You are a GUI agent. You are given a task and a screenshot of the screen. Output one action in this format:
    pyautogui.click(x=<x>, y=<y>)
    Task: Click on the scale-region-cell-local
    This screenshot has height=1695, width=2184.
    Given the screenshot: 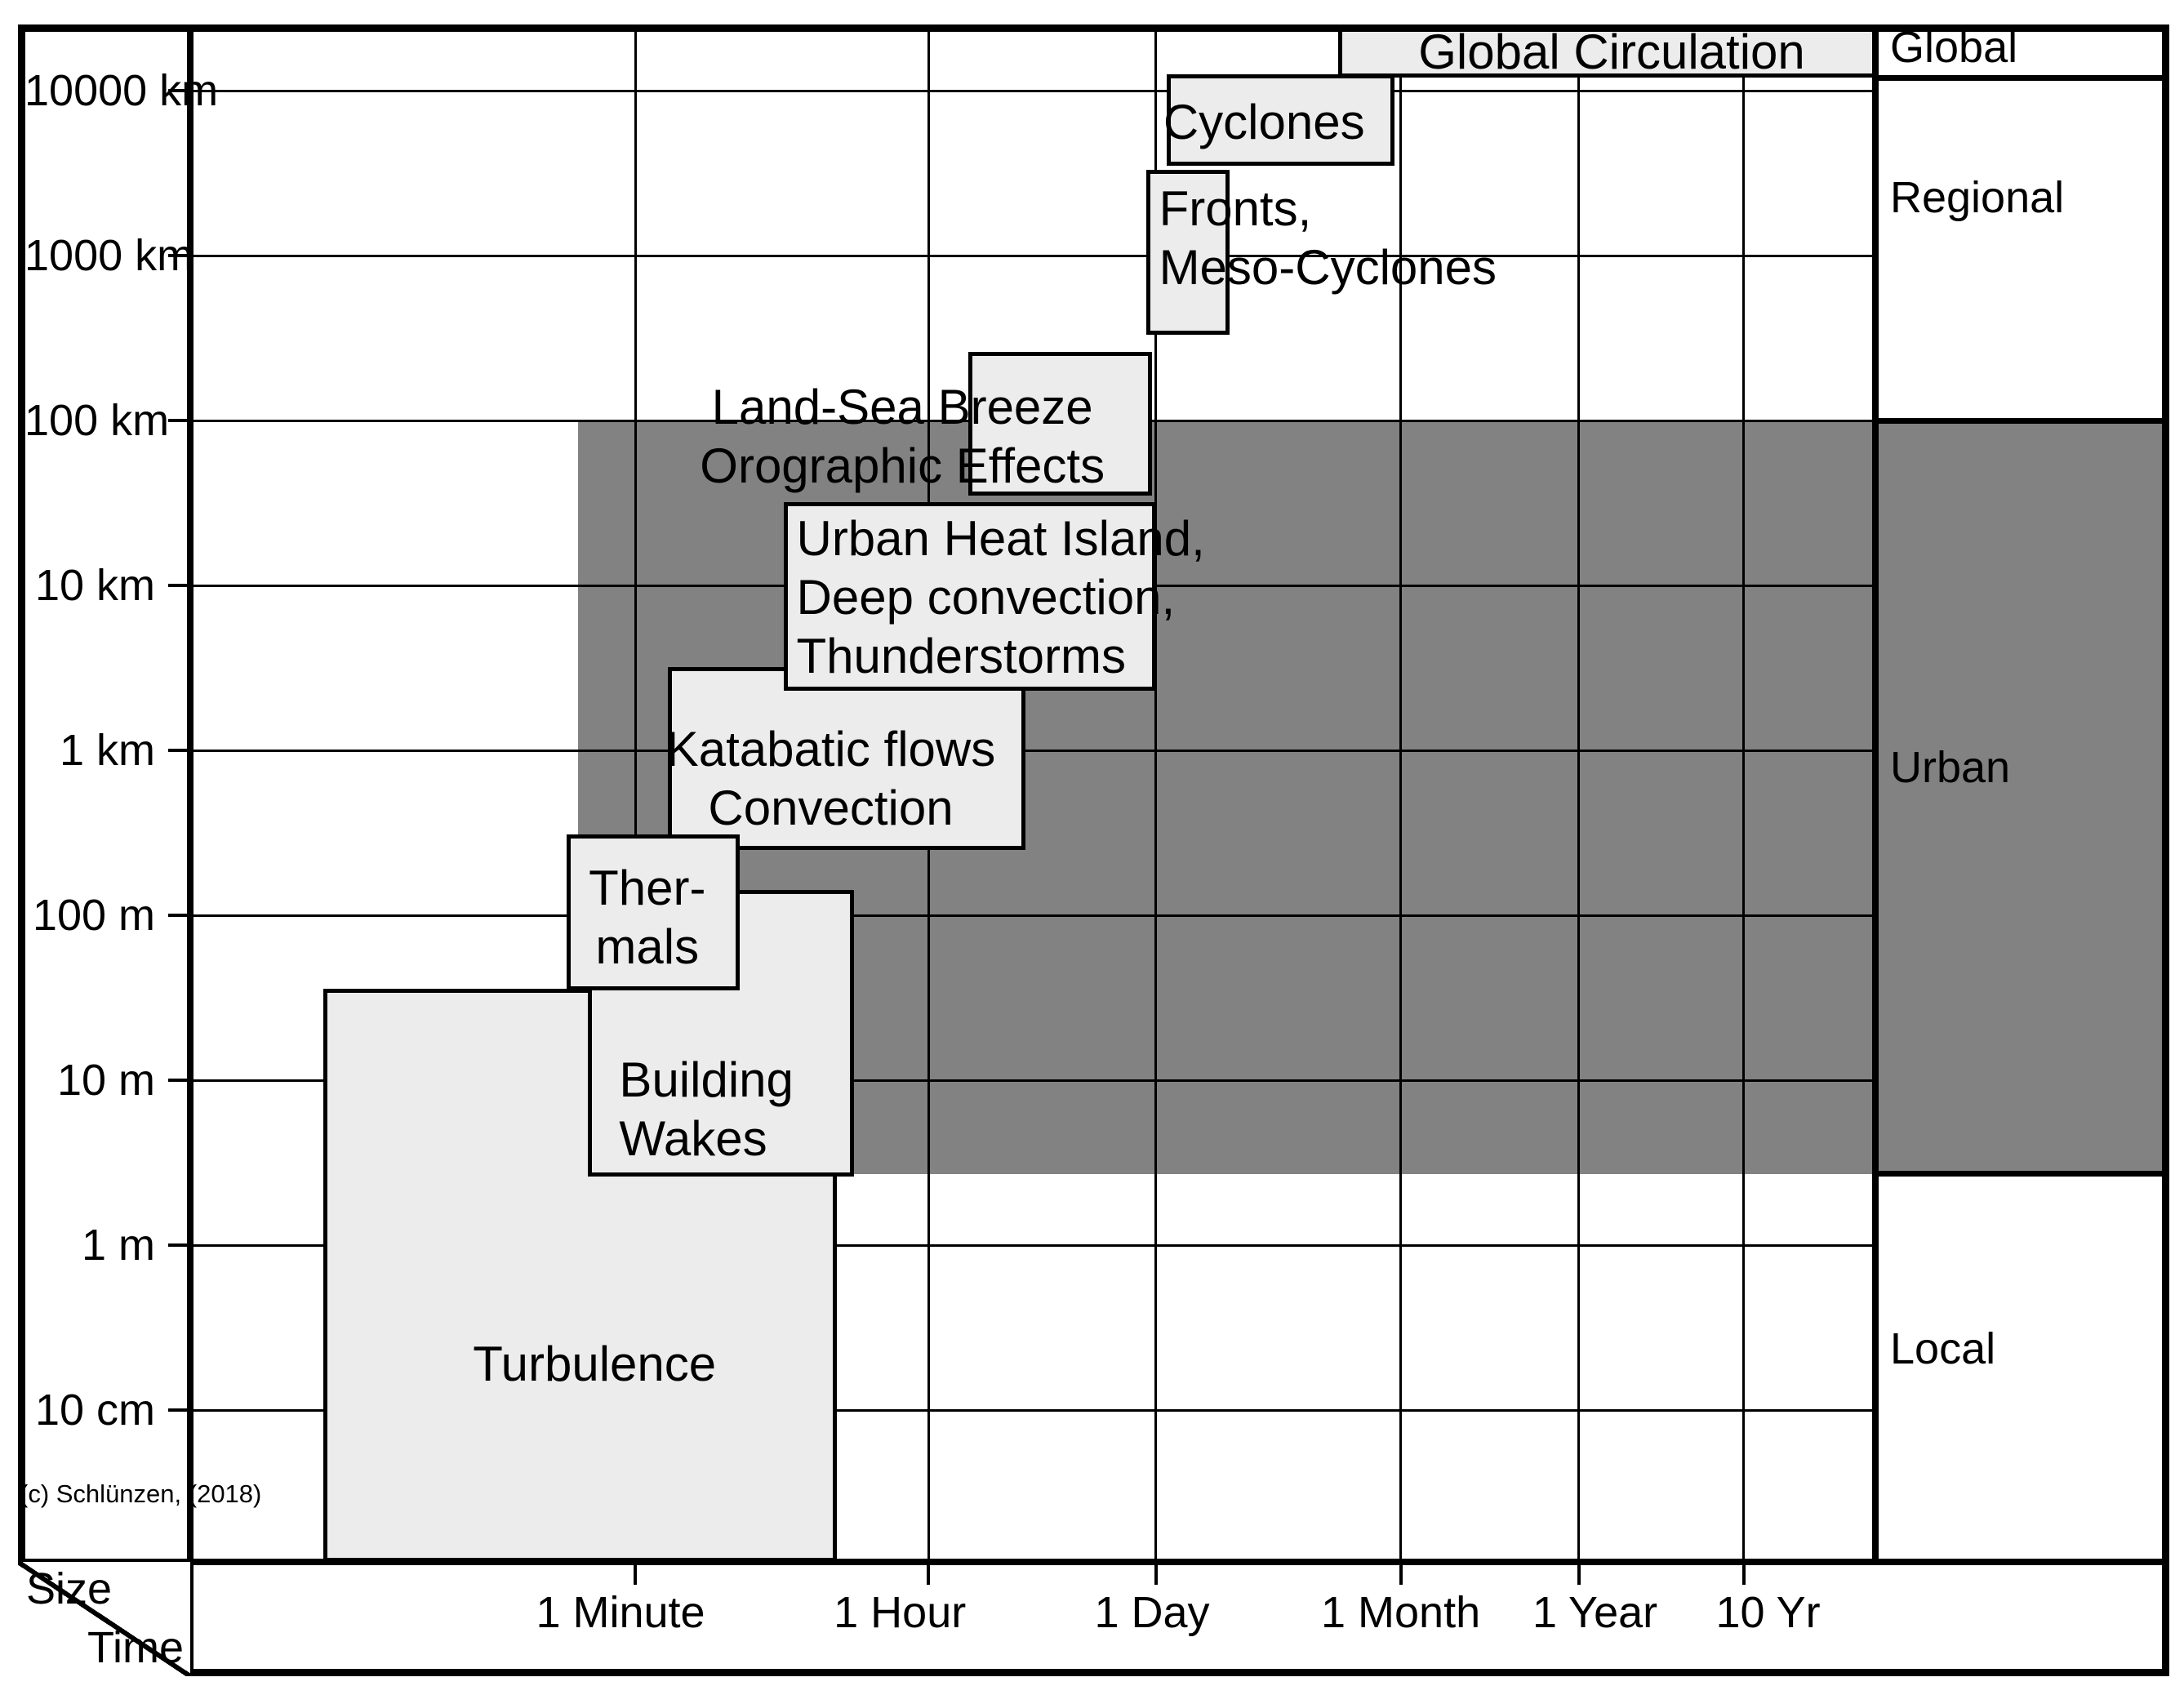 What is the action you would take?
    pyautogui.click(x=2022, y=1367)
    